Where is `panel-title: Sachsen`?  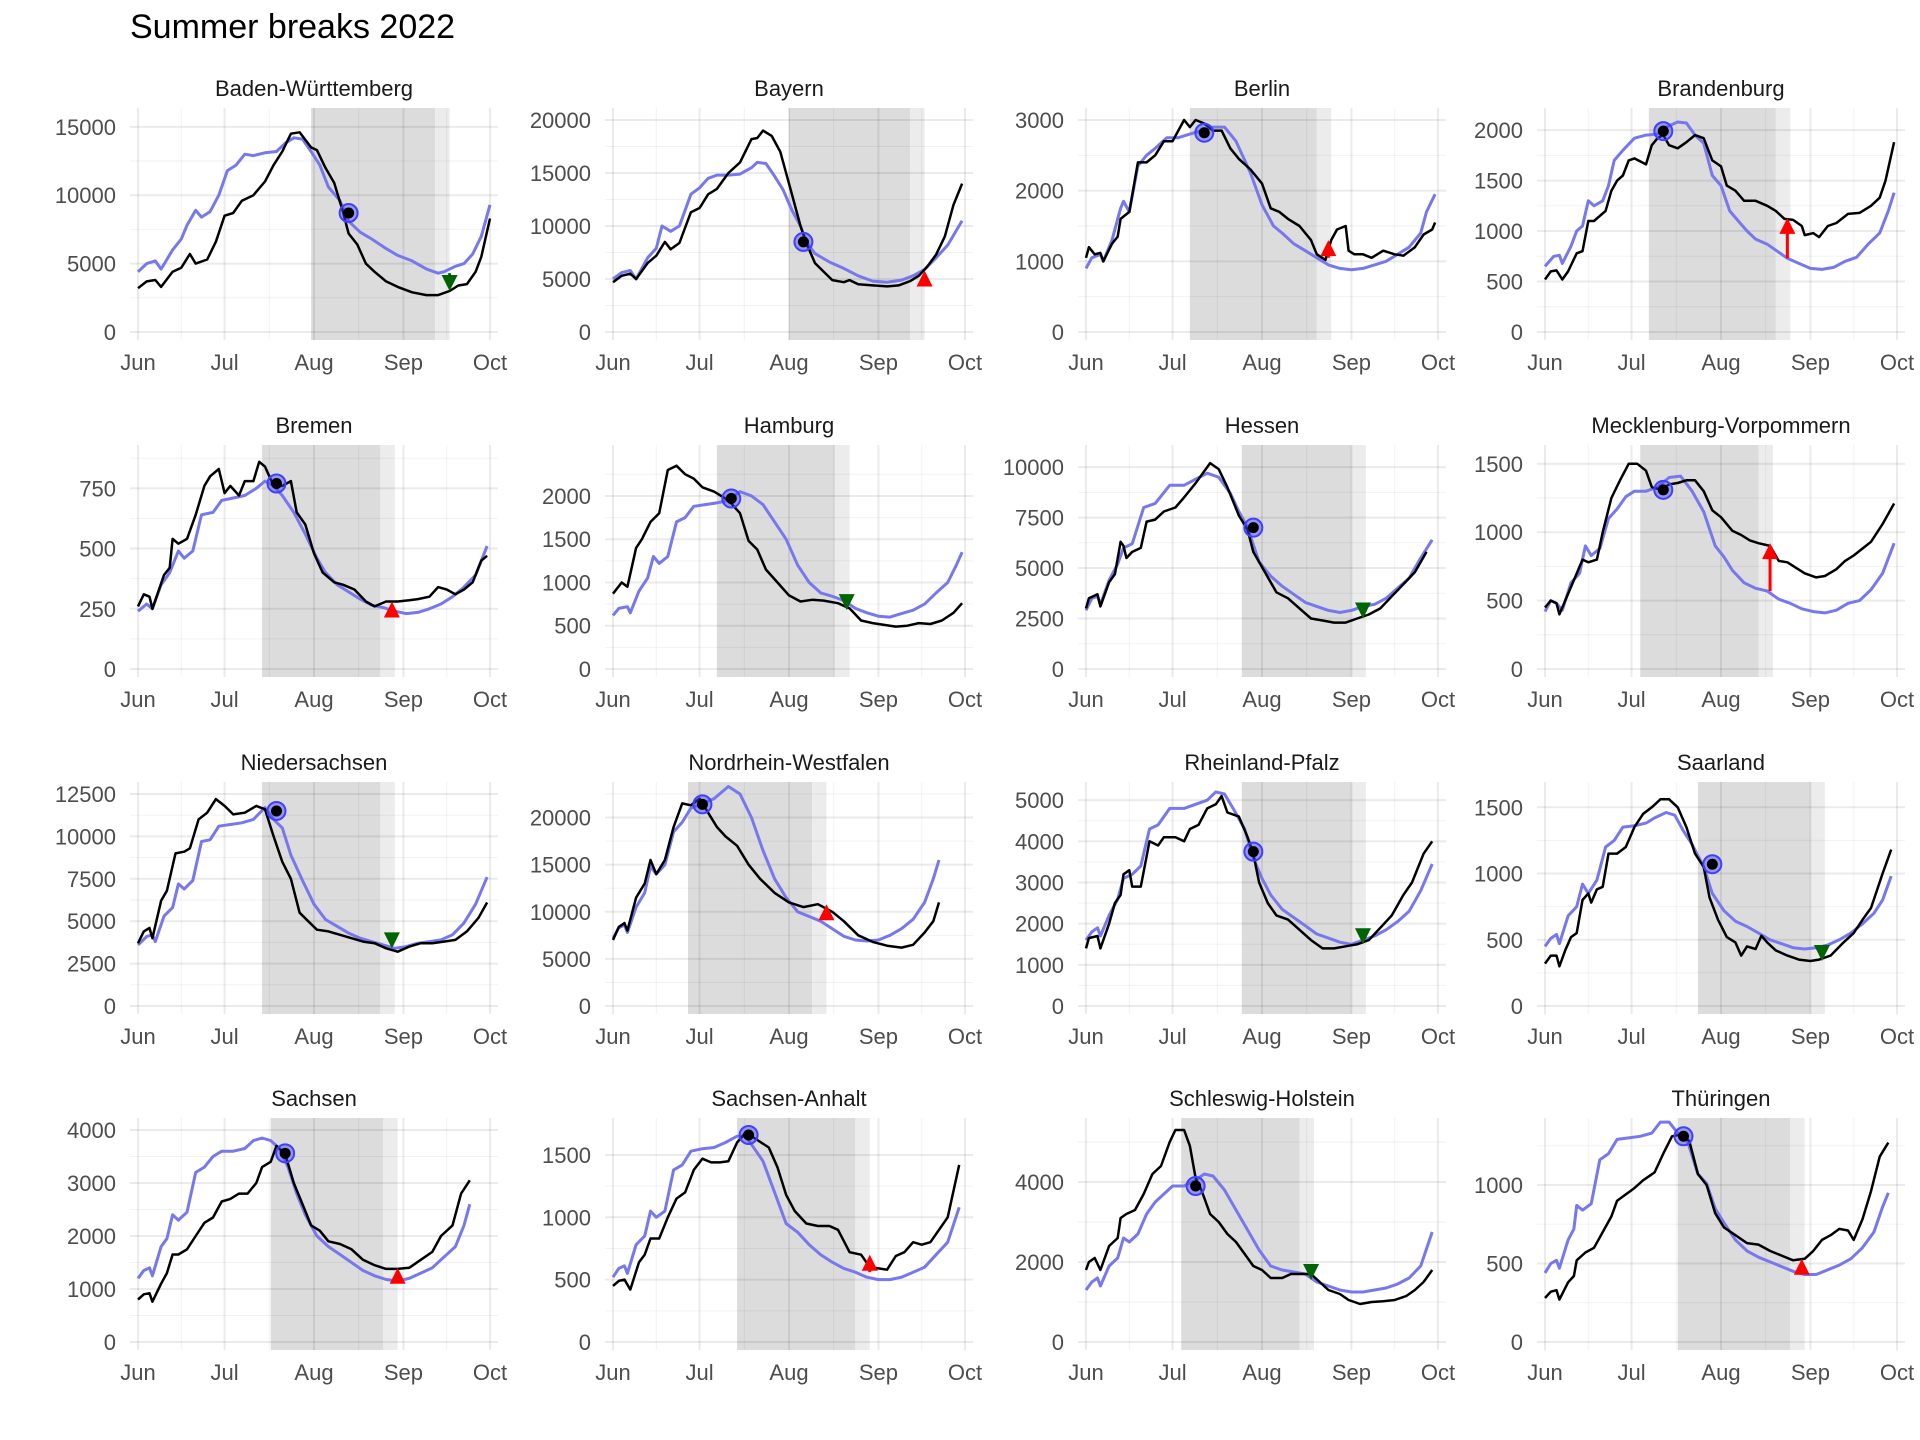
panel-title: Sachsen is located at coordinates (314, 1098).